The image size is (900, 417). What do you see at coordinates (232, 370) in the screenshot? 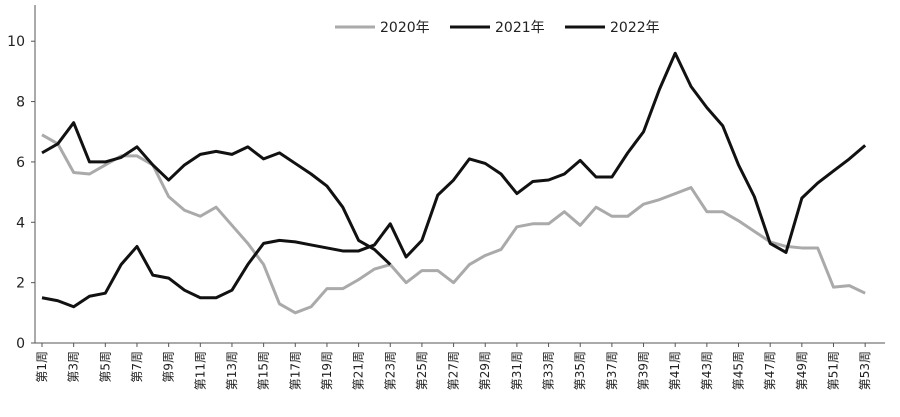
I see `x-tick-label: 第13周` at bounding box center [232, 370].